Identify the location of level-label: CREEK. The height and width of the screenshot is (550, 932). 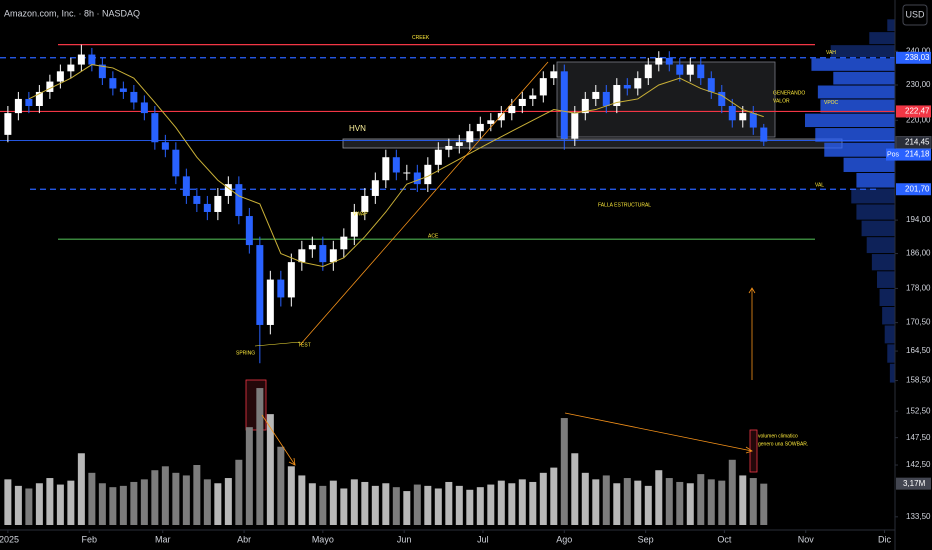
(421, 38).